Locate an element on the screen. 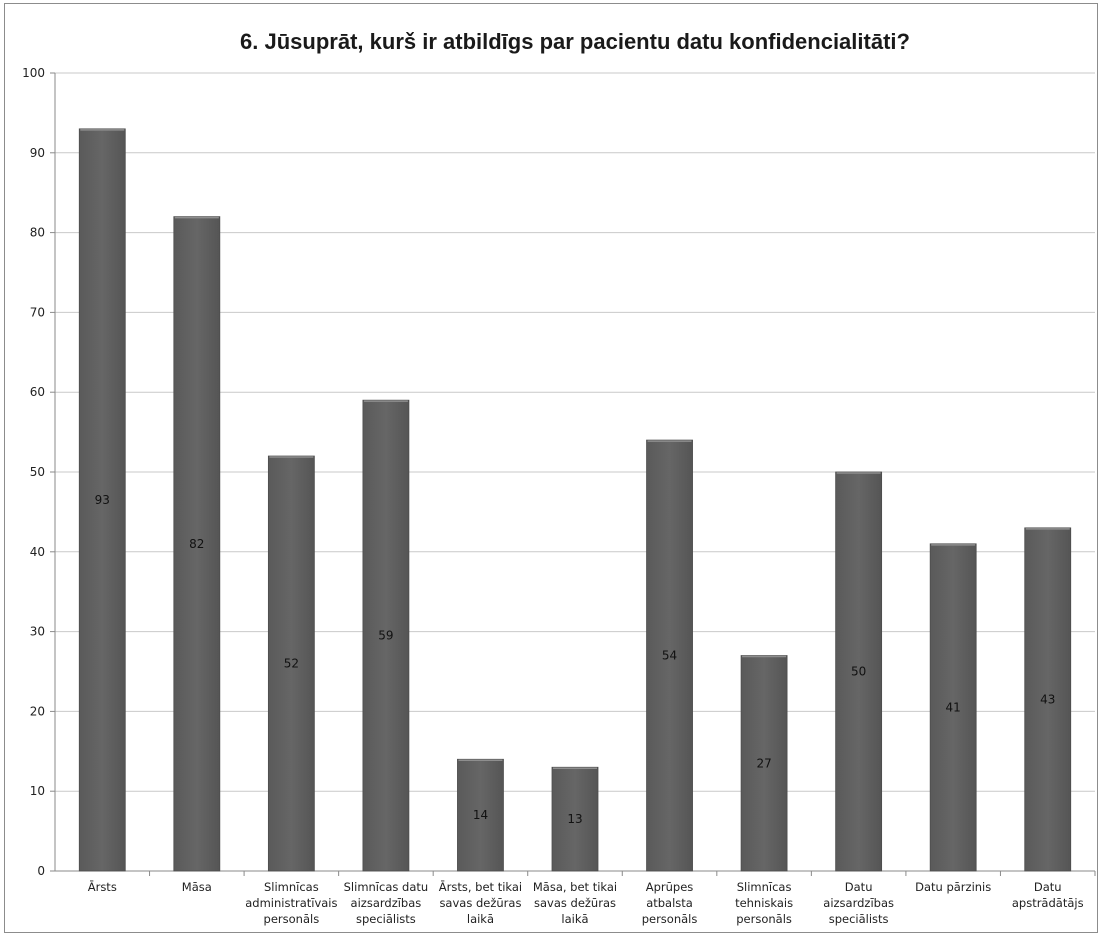 The height and width of the screenshot is (937, 1104). y-tick-label: 100 is located at coordinates (33, 73).